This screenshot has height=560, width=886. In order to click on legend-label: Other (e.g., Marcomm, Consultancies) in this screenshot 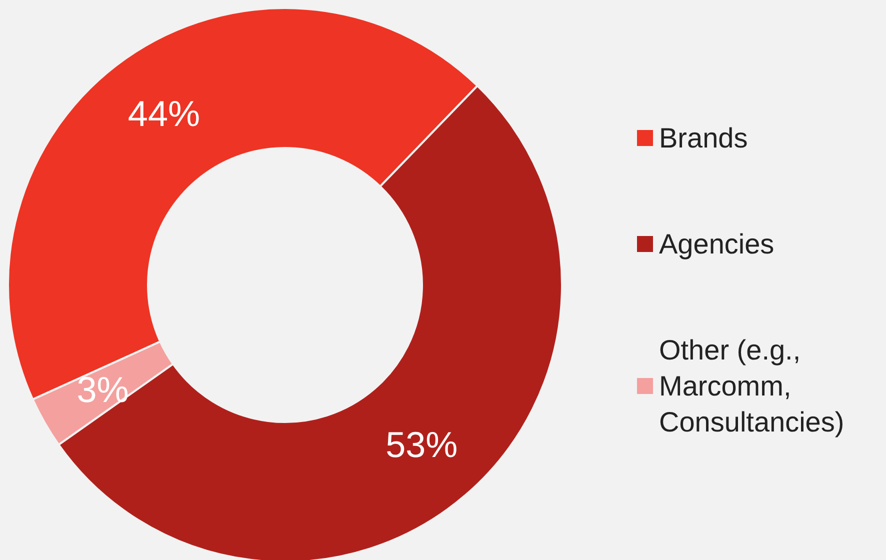, I will do `click(751, 386)`.